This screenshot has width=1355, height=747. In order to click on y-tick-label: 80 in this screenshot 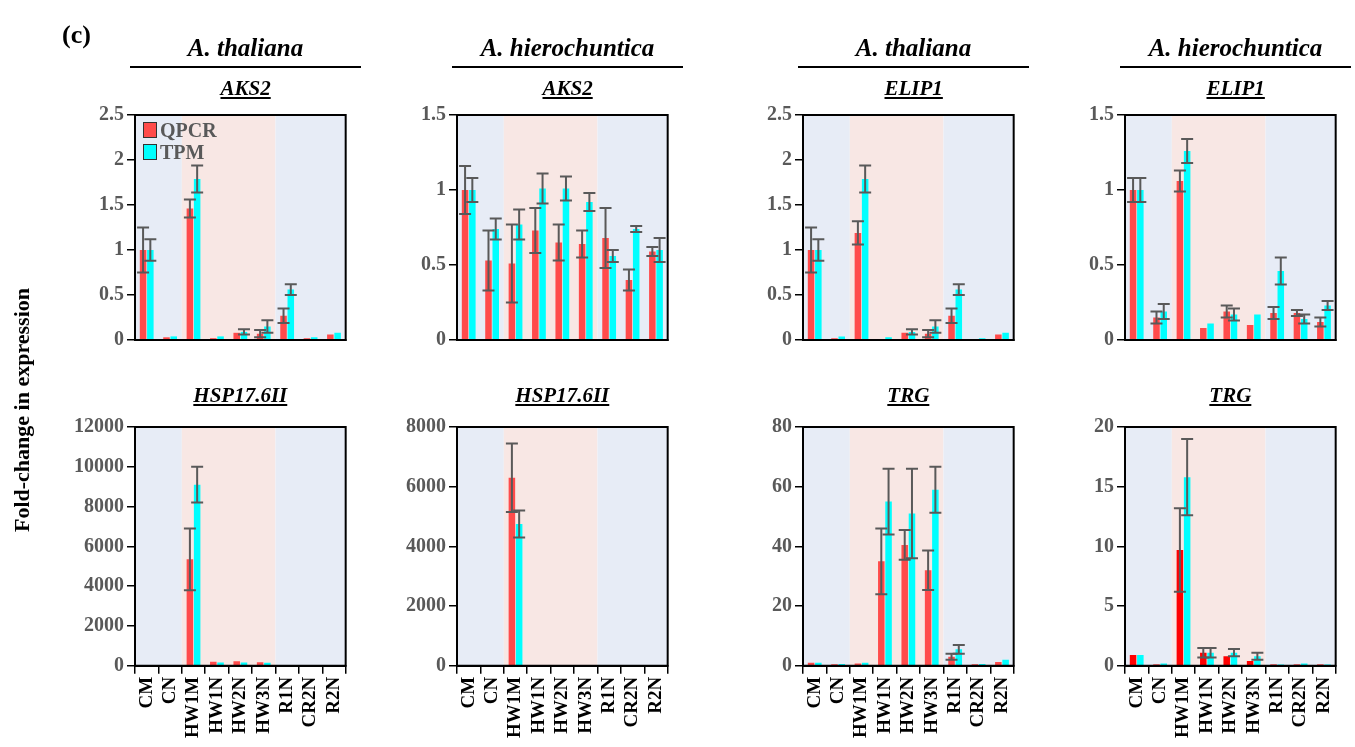, I will do `click(782, 425)`.